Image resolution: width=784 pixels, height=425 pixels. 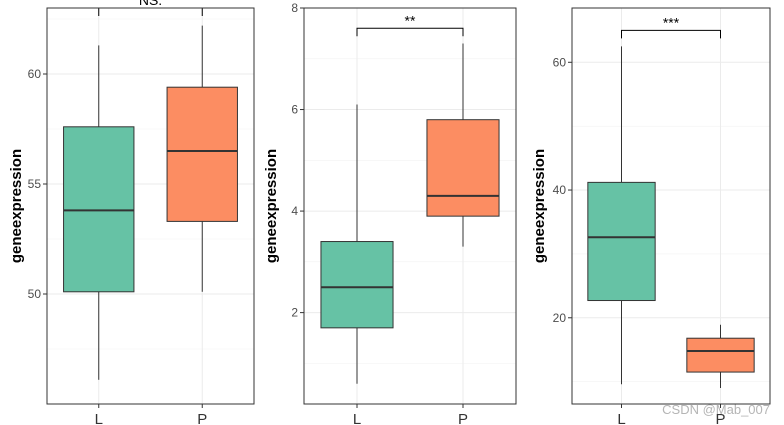 What do you see at coordinates (294, 110) in the screenshot?
I see `y-tick-label: 6` at bounding box center [294, 110].